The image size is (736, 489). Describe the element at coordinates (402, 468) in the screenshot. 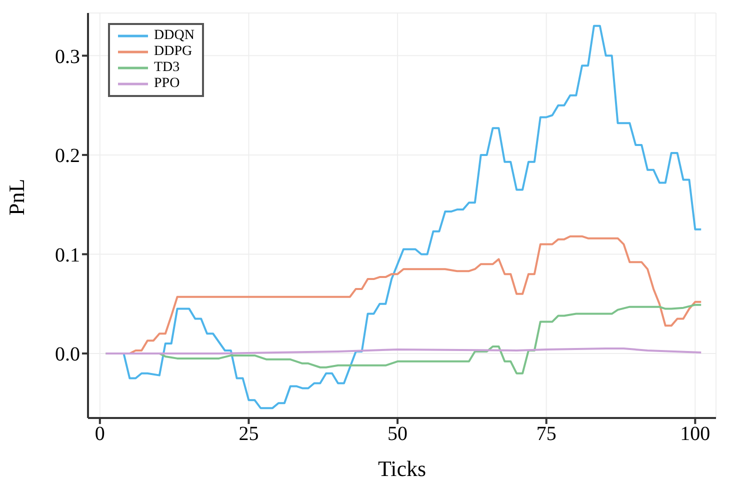

I see `x-axis-title: Ticks` at that location.